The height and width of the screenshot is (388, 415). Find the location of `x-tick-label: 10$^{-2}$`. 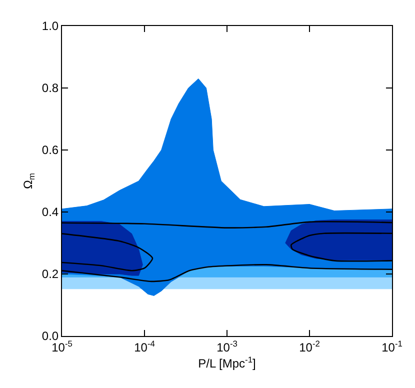

x-tick-label: 10$^{-2}$ is located at coordinates (309, 346).